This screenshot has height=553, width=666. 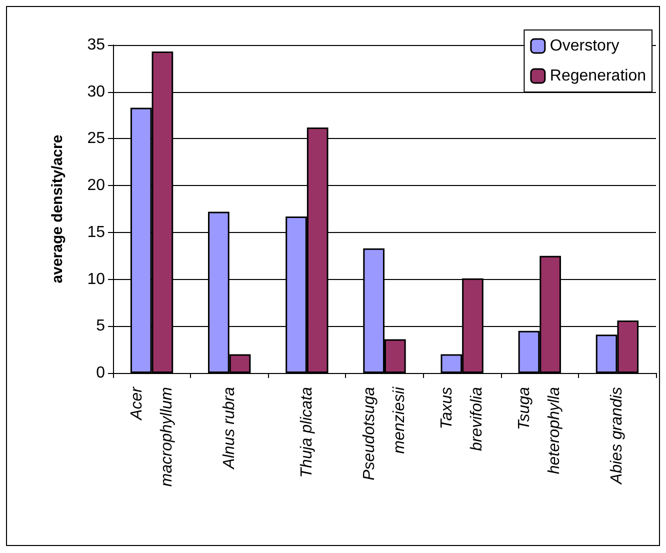 I want to click on legend-label: Regeneration, so click(x=598, y=76).